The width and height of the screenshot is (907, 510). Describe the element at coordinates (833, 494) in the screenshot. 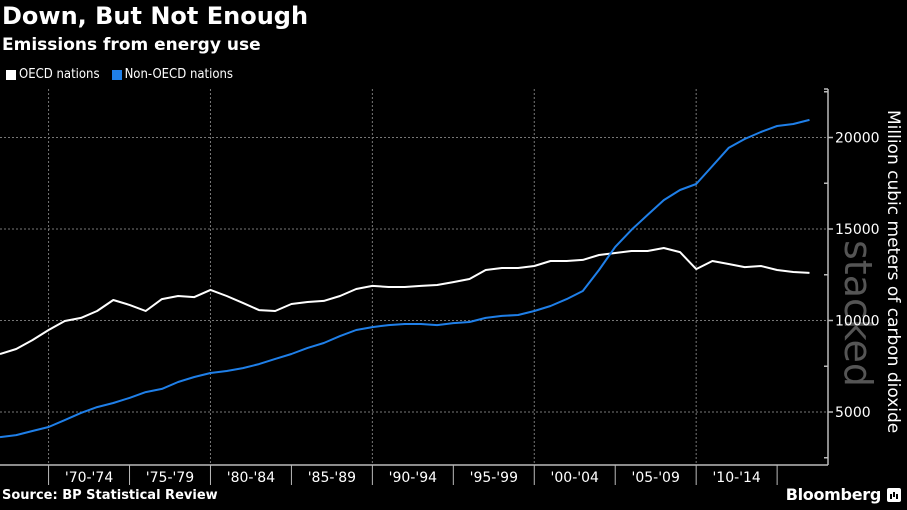

I see `brand-logo-text: Bloomberg` at that location.